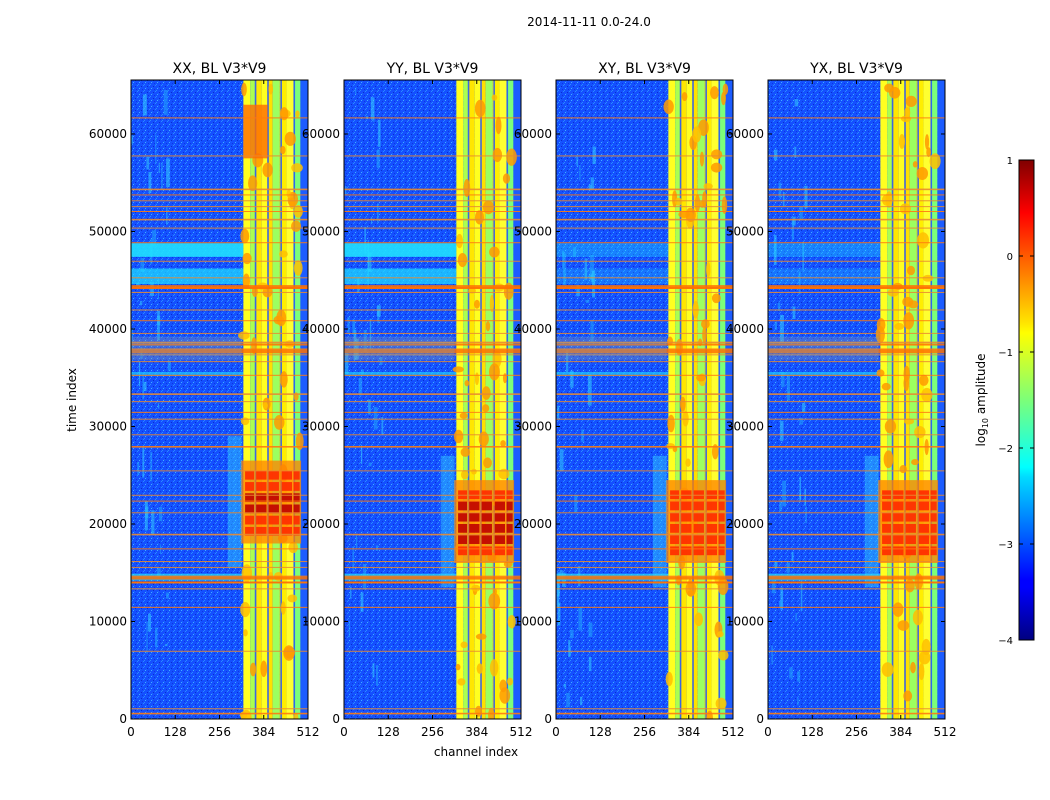 The width and height of the screenshot is (1050, 800). Describe the element at coordinates (1005, 641) in the screenshot. I see `colorbar-tick-label: −4` at that location.